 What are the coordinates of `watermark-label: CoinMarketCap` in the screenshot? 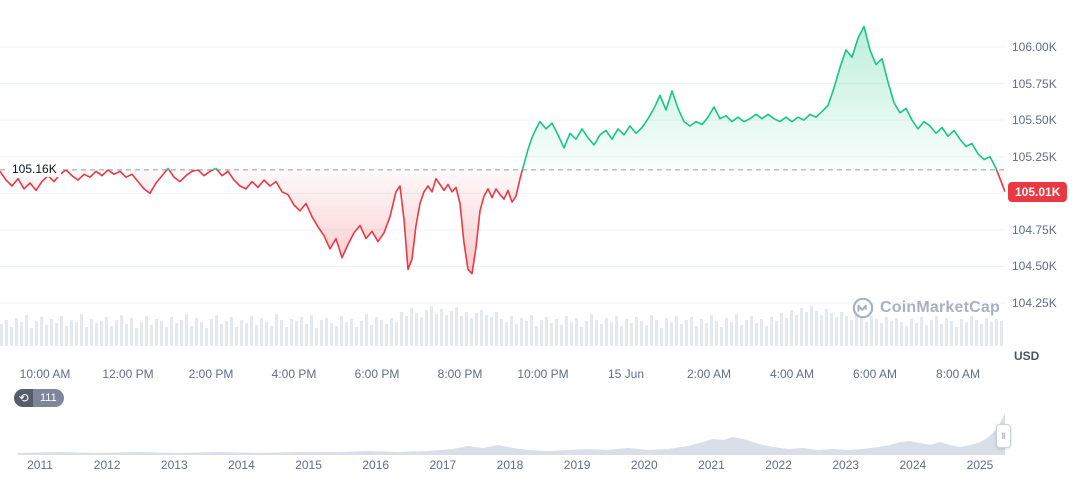 It's located at (940, 307).